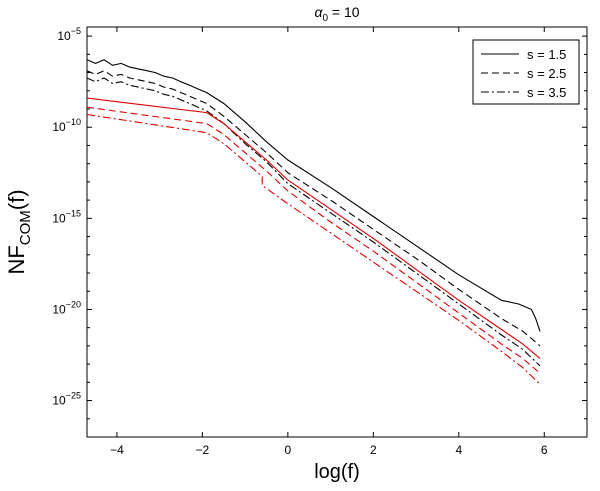 This screenshot has height=491, width=600. What do you see at coordinates (69, 34) in the screenshot?
I see `y-tick-label: 10−5` at bounding box center [69, 34].